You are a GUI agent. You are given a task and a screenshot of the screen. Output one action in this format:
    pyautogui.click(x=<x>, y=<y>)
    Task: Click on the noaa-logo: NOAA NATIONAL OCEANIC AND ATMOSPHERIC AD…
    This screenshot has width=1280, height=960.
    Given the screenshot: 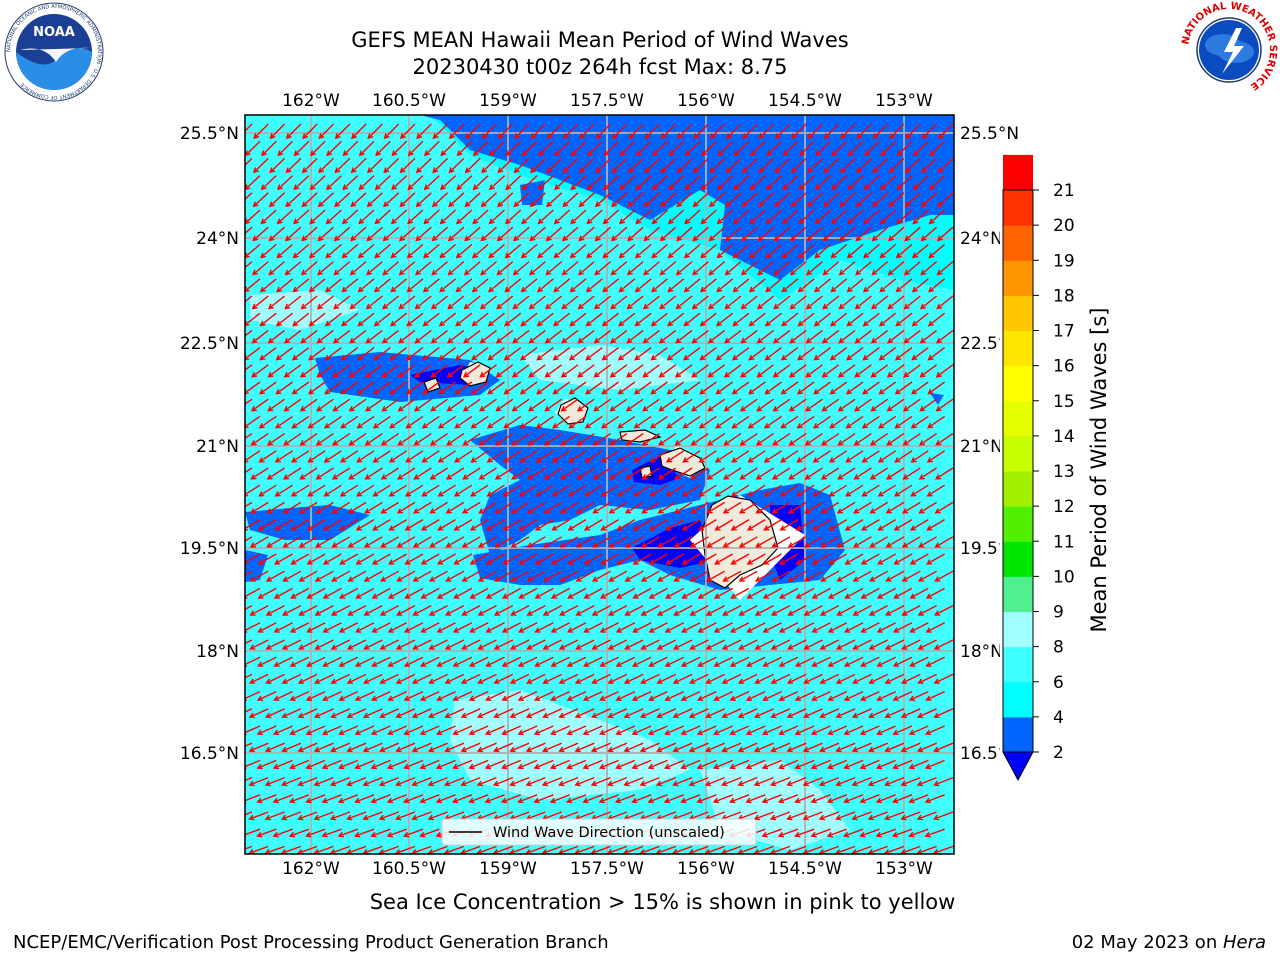 What is the action you would take?
    pyautogui.click(x=54, y=52)
    